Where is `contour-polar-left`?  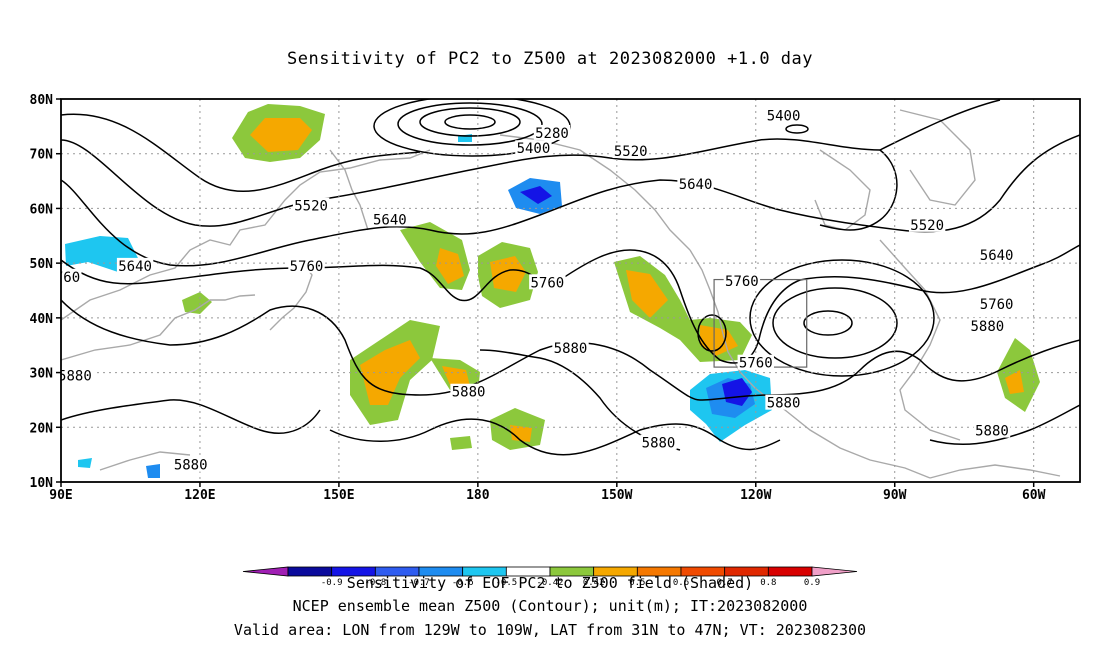
contour-polar-left is located at coordinates (241, 153).